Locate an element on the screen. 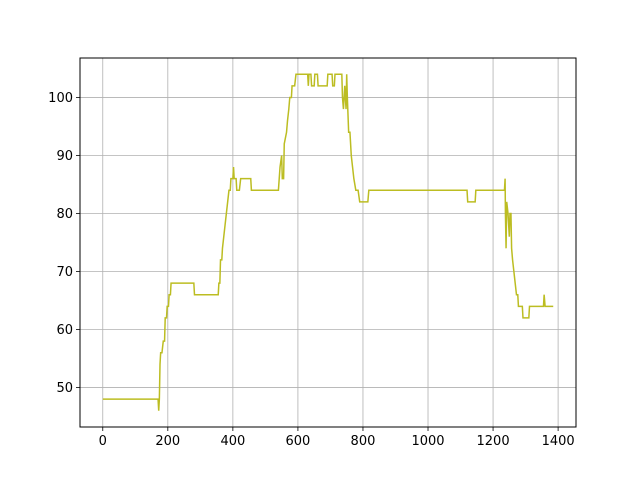 The image size is (640, 480). y-tick-label: 100 is located at coordinates (60, 98).